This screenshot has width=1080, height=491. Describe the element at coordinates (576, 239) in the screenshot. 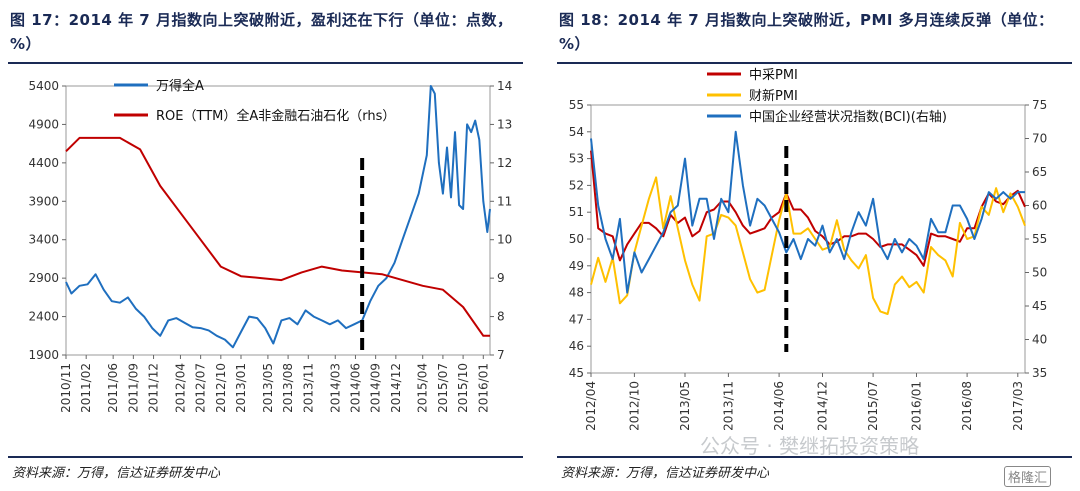

I see `left-y-tick-label: 50` at that location.